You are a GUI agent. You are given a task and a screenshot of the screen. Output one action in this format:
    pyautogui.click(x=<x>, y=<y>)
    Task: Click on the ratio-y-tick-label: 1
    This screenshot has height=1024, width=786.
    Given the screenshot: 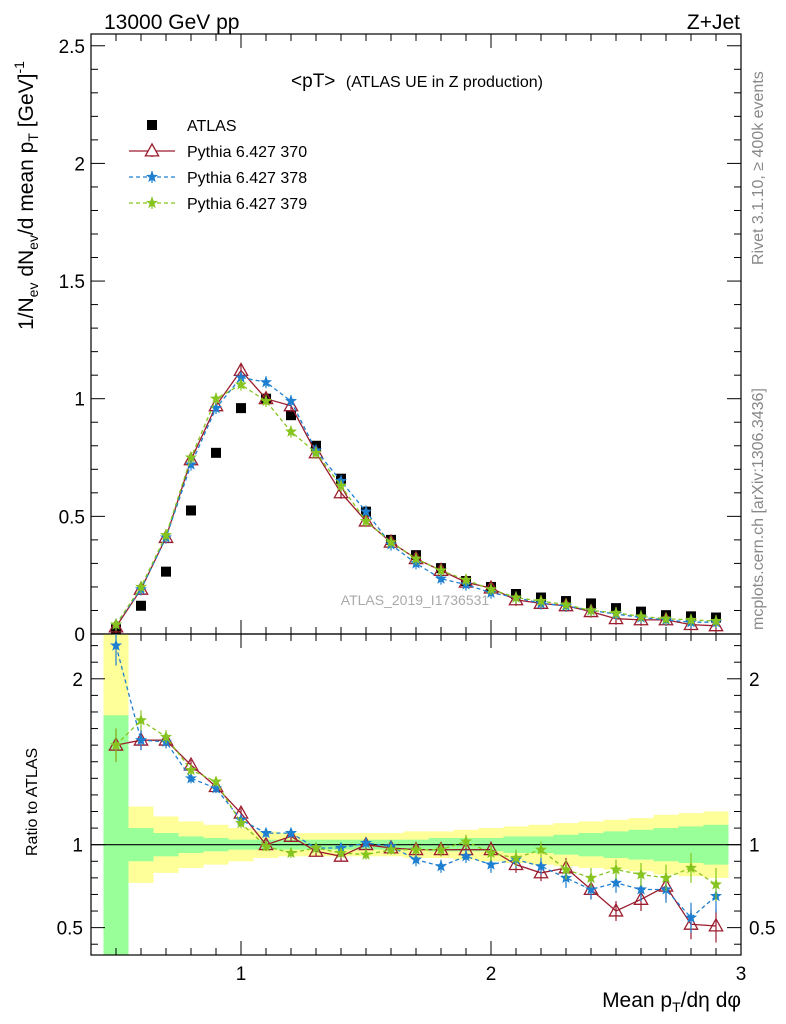 What is the action you would take?
    pyautogui.click(x=77, y=846)
    